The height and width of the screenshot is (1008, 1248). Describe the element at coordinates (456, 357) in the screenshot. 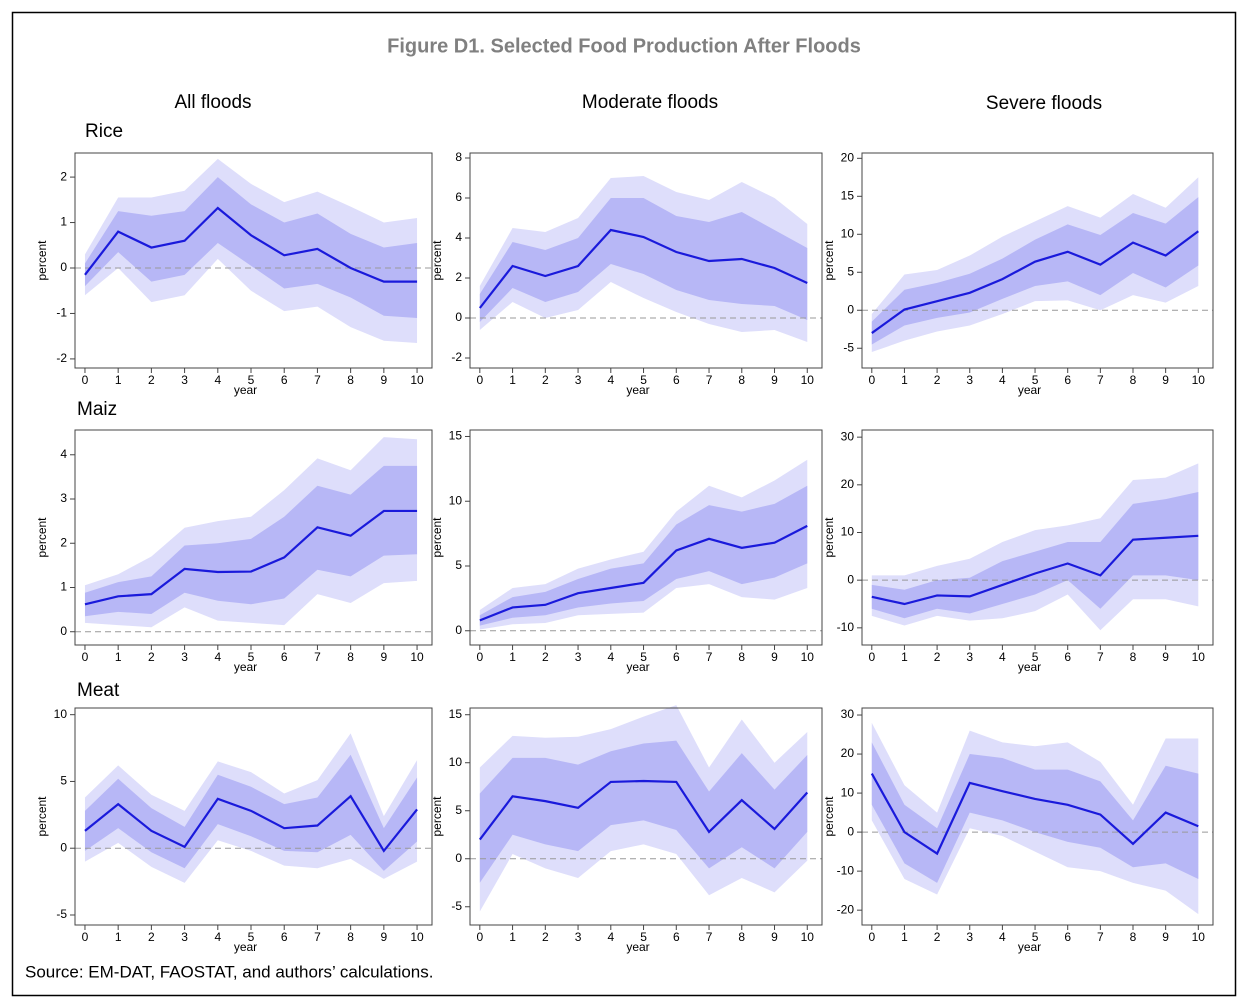

I see `y-tick-label: -2` at that location.